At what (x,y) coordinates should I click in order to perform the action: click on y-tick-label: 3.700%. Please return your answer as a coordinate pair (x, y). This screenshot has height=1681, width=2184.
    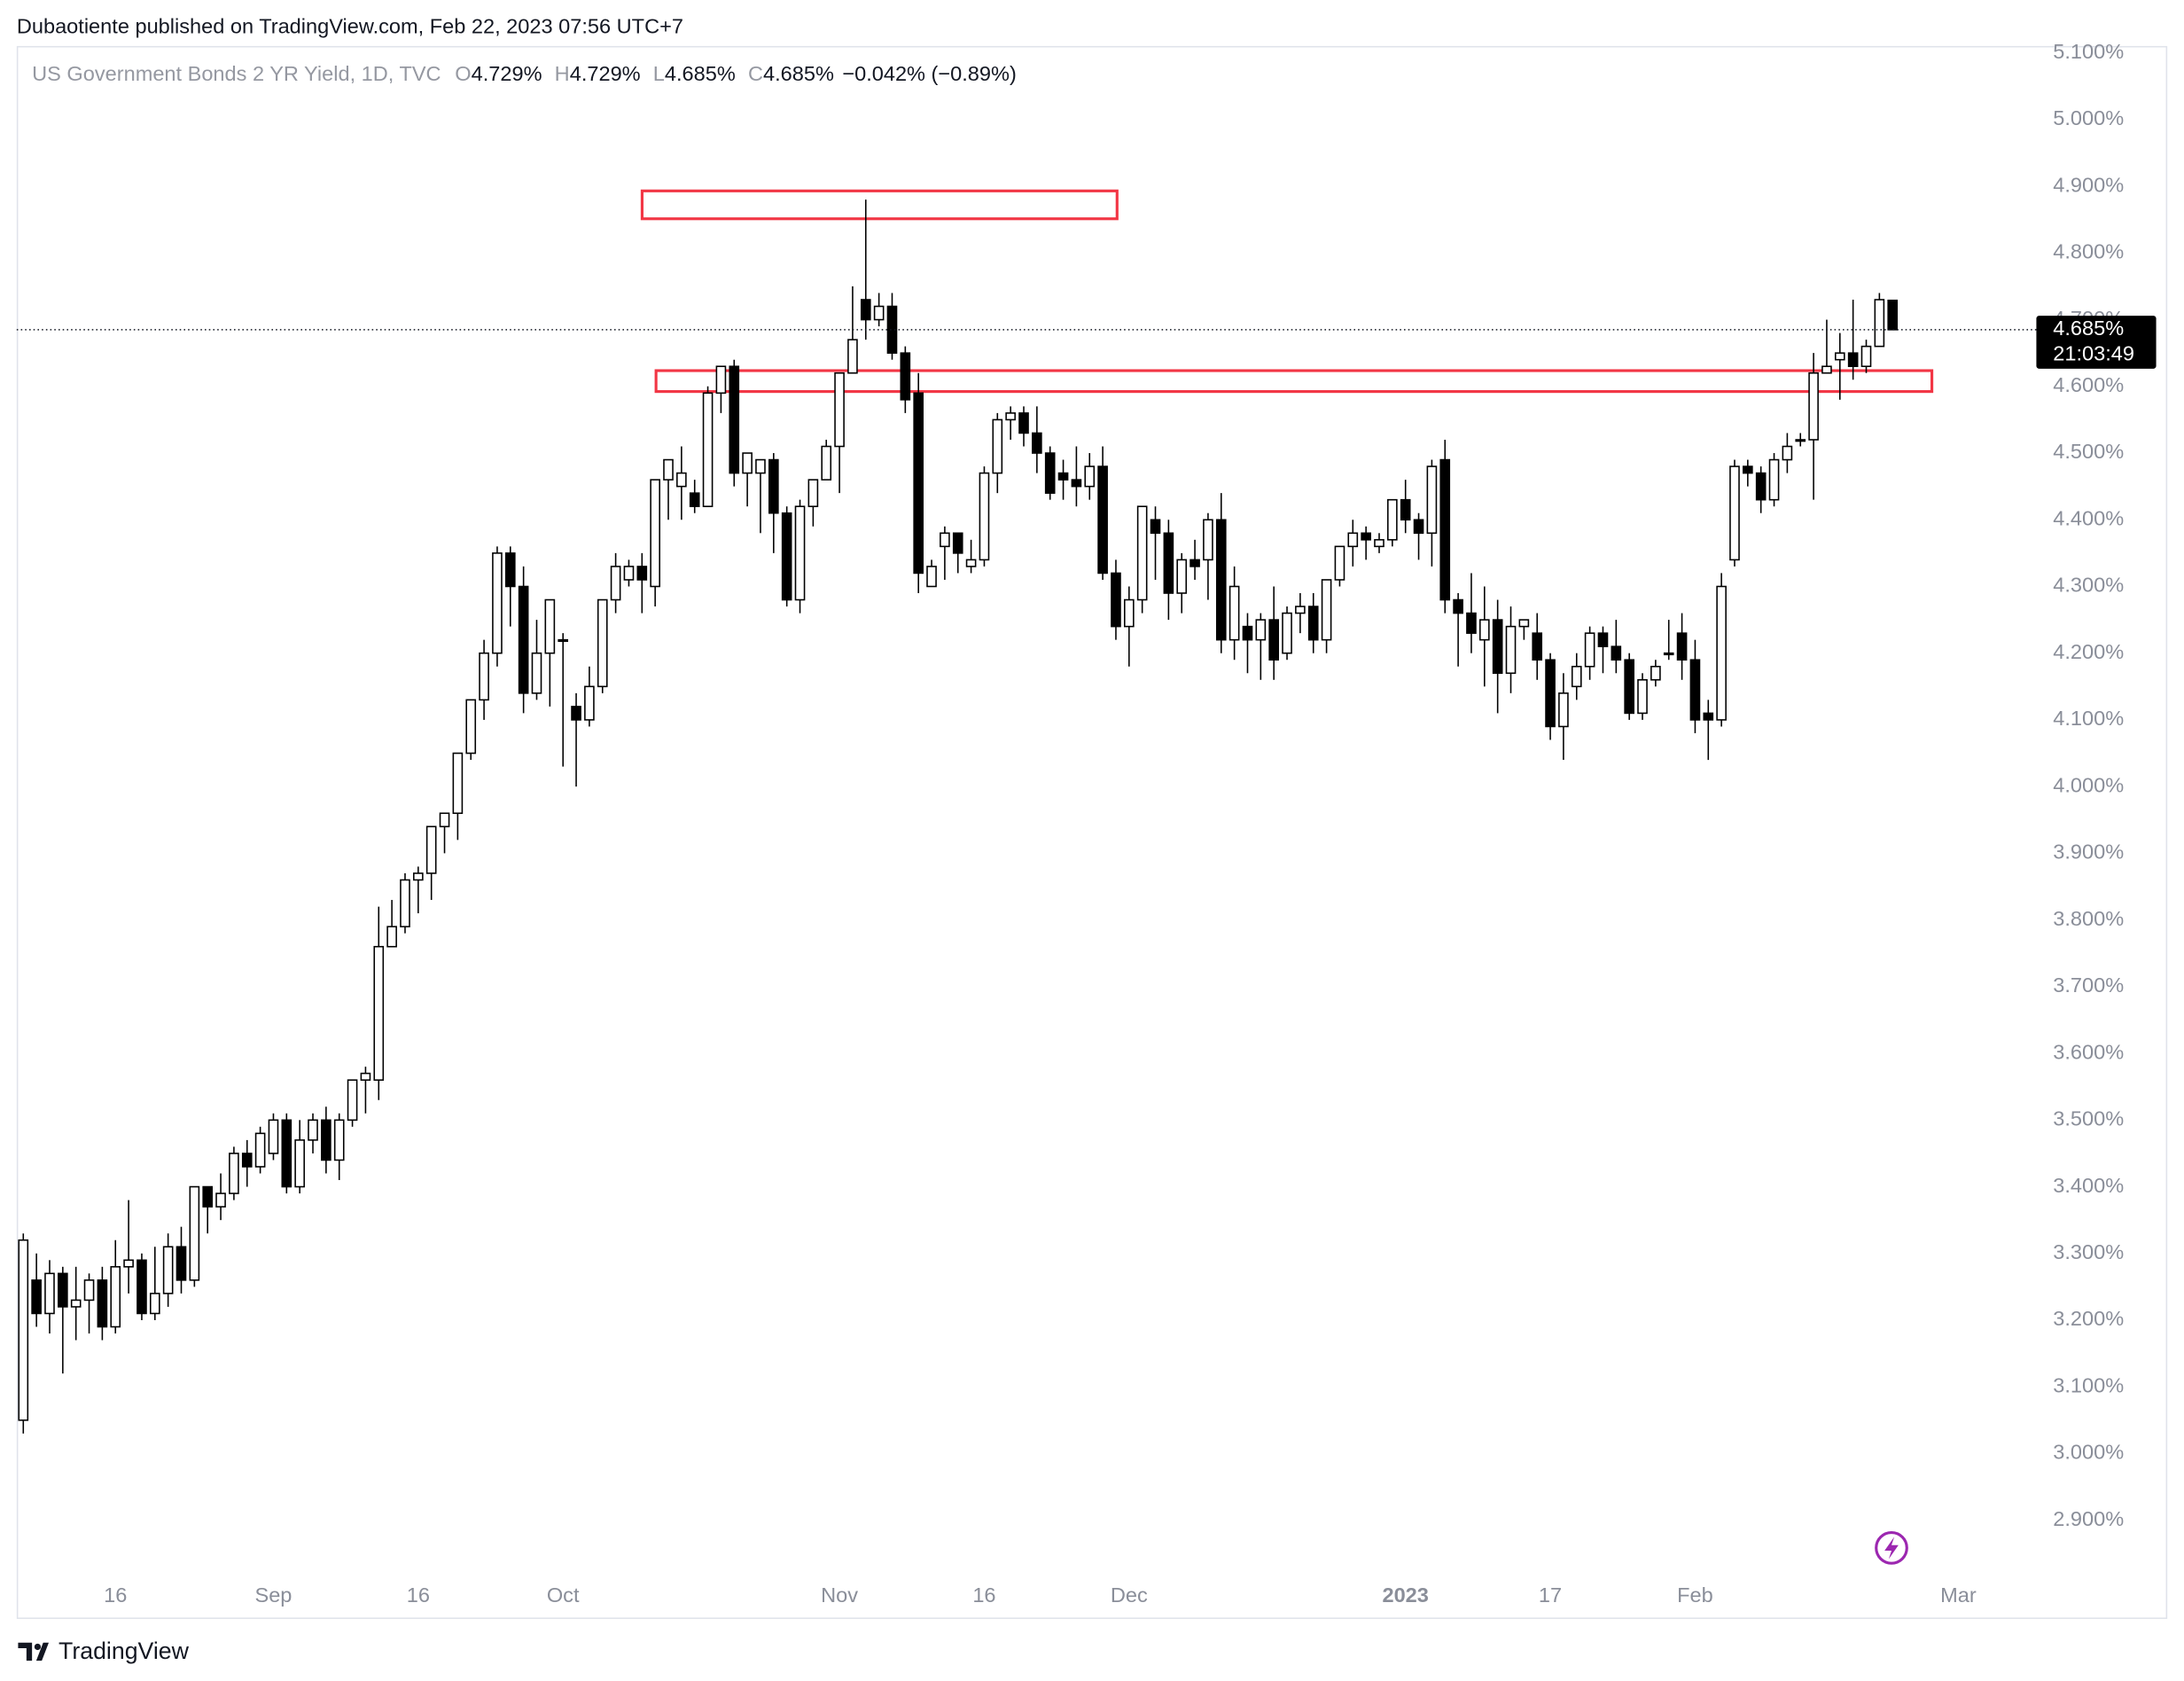
    Looking at the image, I should click on (2088, 985).